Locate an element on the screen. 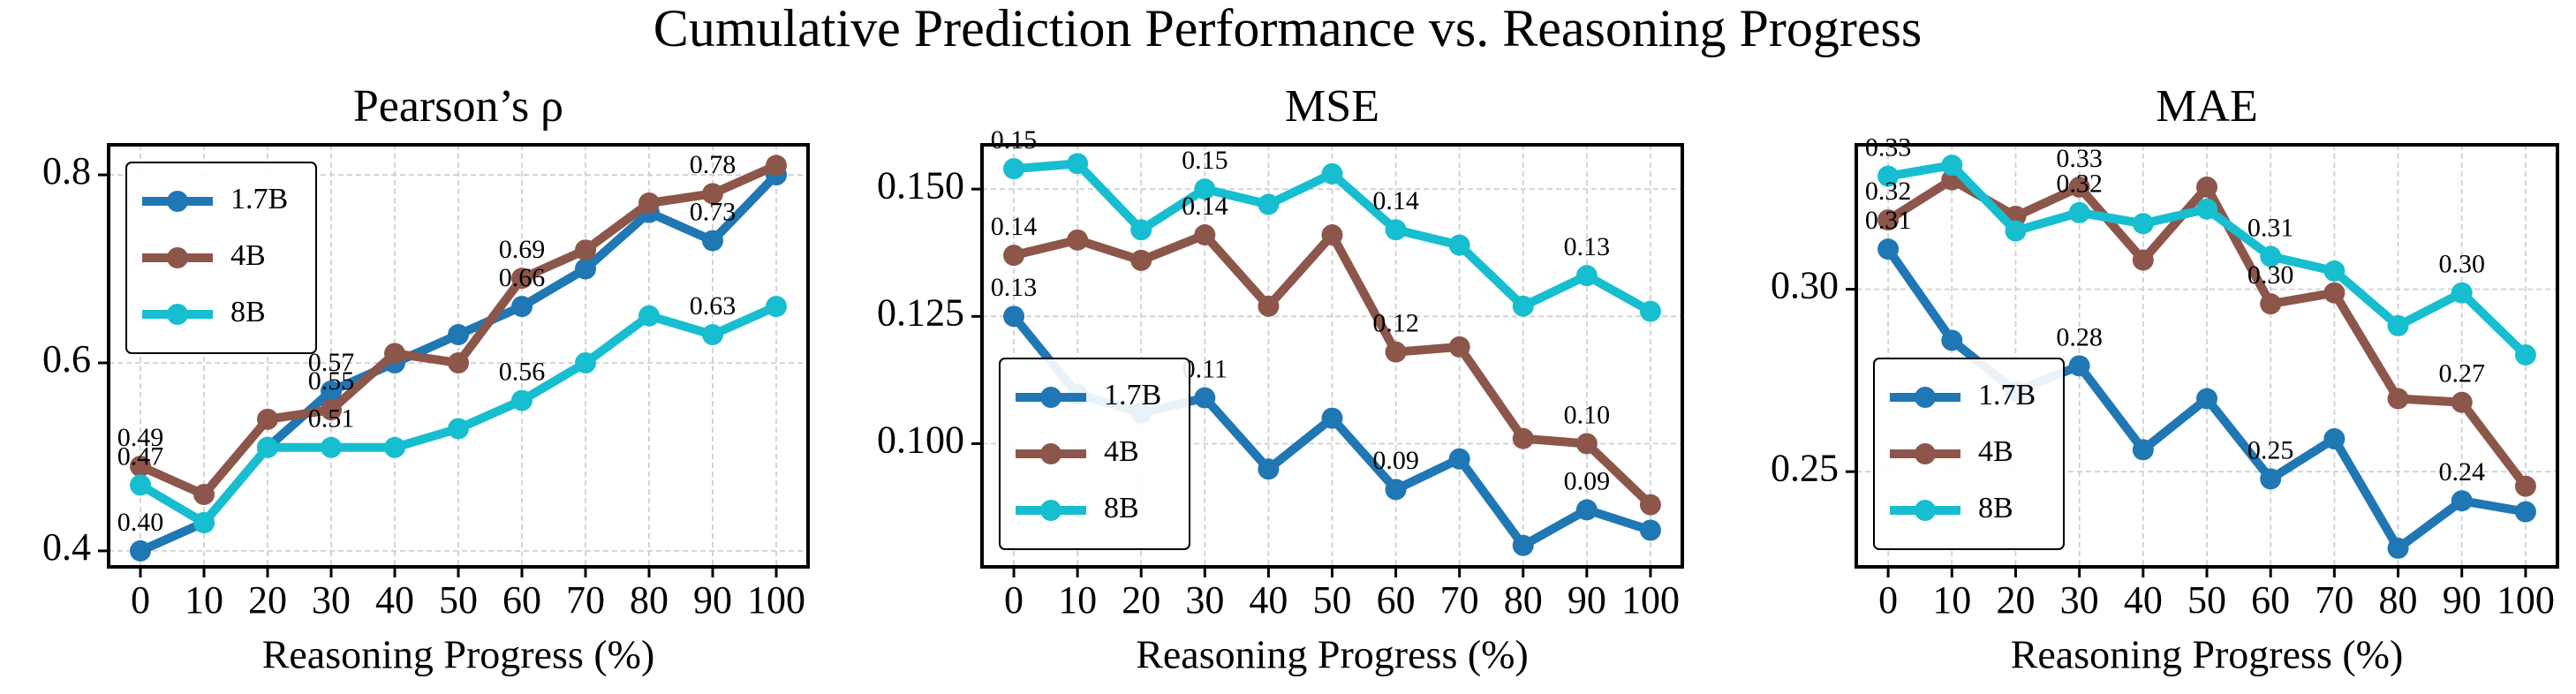  value-label: 0.13 is located at coordinates (1587, 247).